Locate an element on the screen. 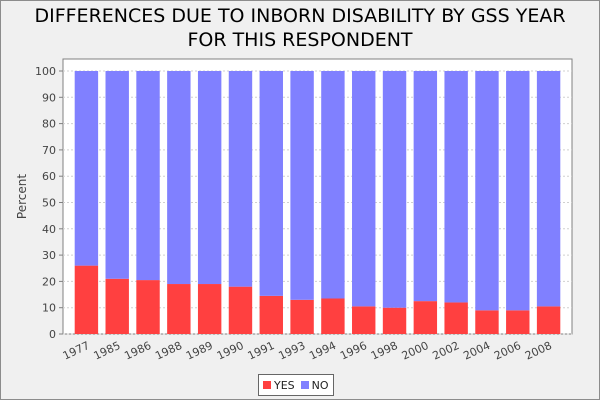 The height and width of the screenshot is (400, 600). bar-no-1993 is located at coordinates (302, 185).